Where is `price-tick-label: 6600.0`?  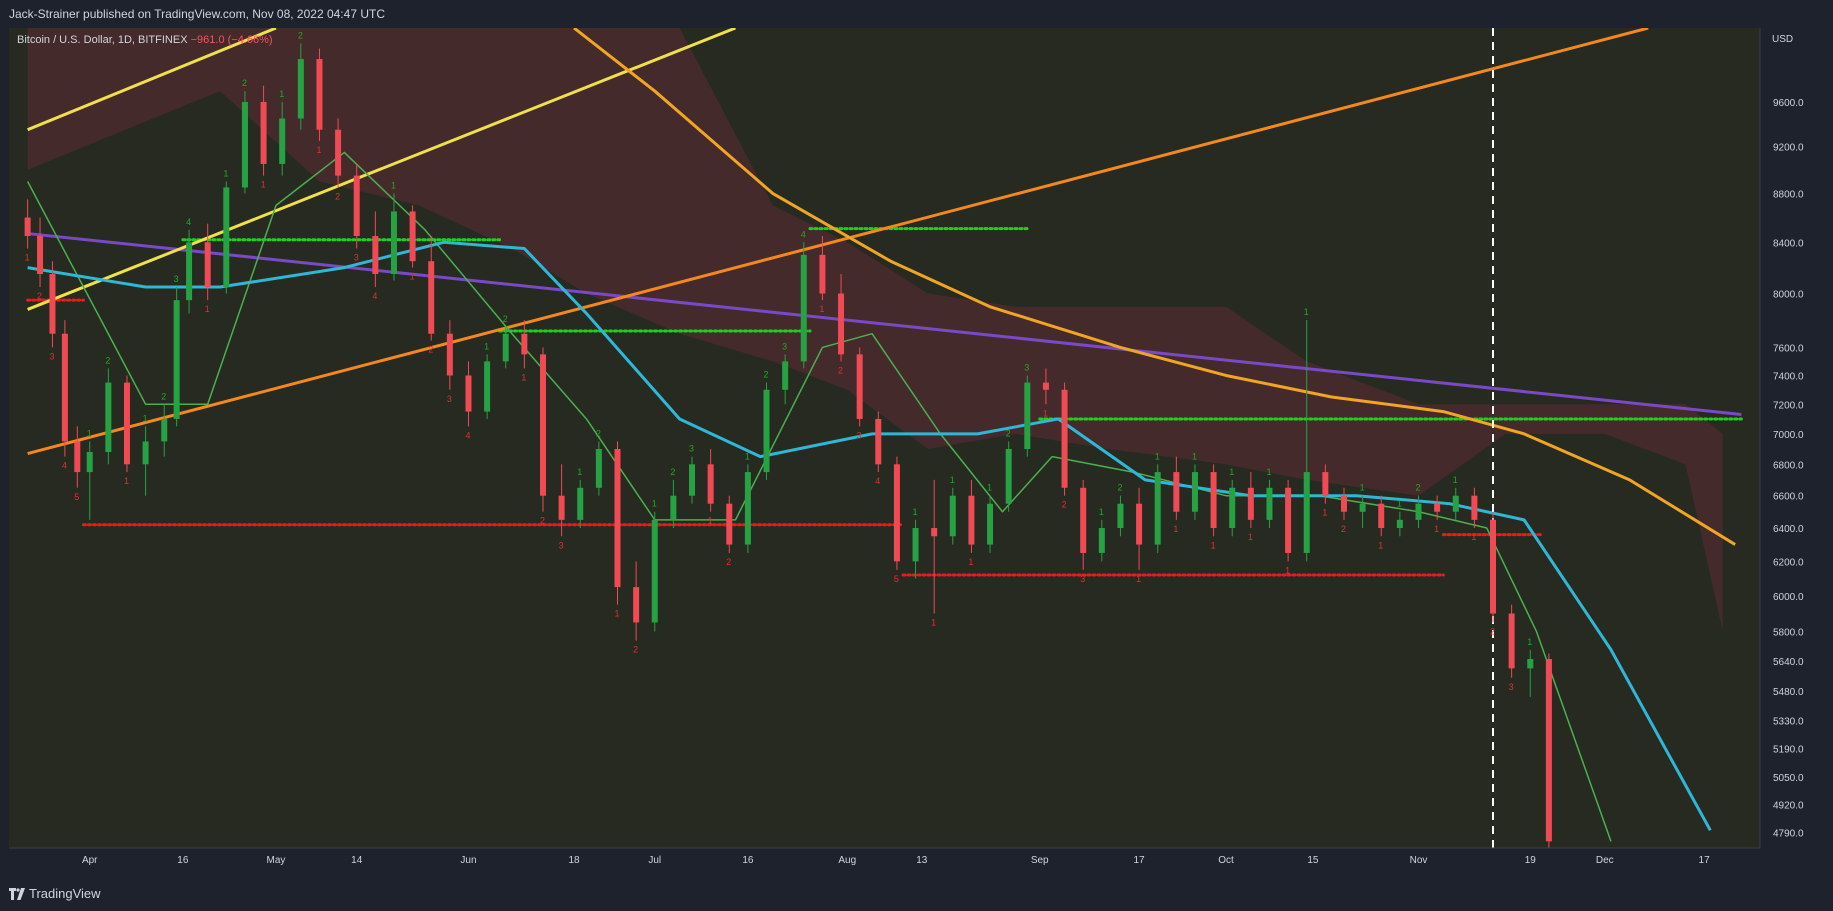 price-tick-label: 6600.0 is located at coordinates (1788, 497).